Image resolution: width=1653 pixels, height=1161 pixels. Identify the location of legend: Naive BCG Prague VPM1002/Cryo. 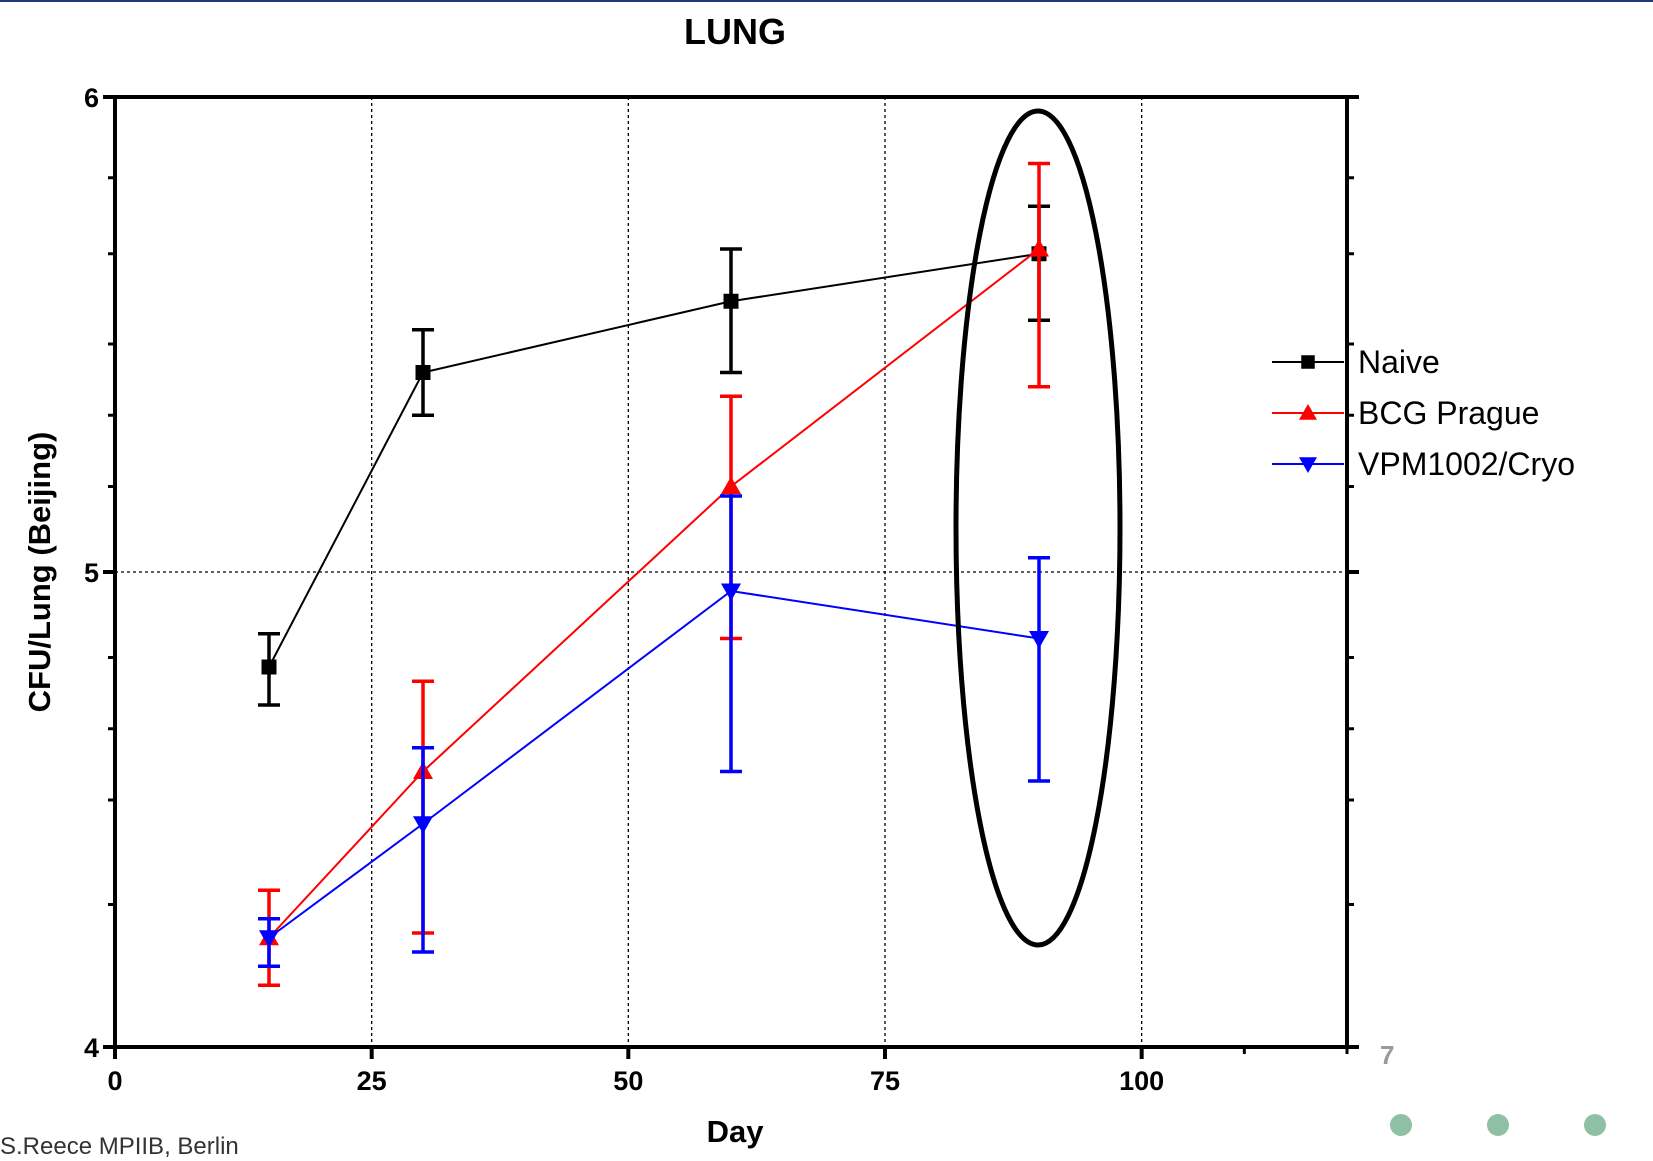
(1423, 413).